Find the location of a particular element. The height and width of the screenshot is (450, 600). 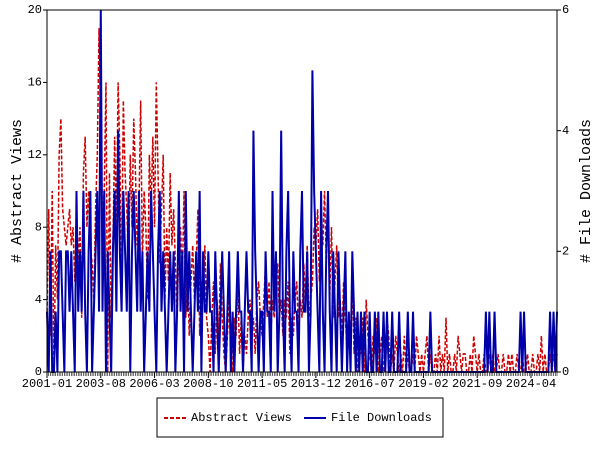

x-tick-label: 2001-01 is located at coordinates (47, 384).